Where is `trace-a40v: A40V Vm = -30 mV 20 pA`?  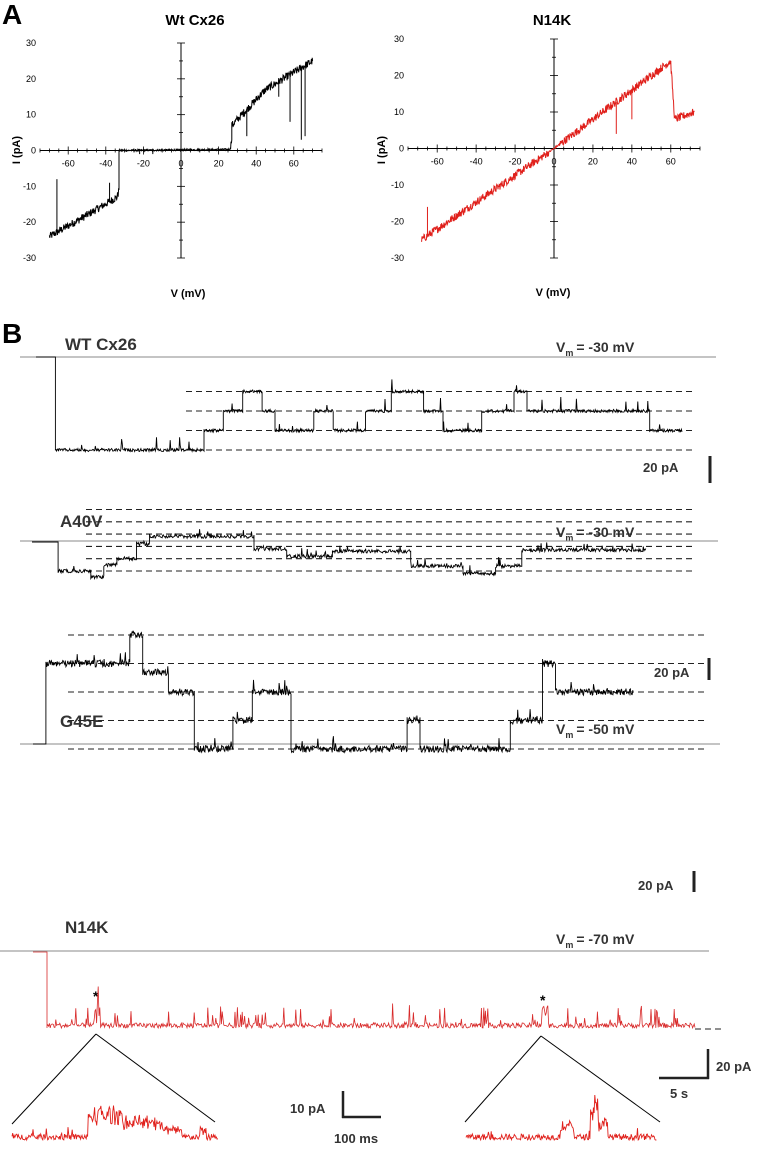
trace-a40v: A40V Vm = -30 mV 20 pA is located at coordinates (369, 594).